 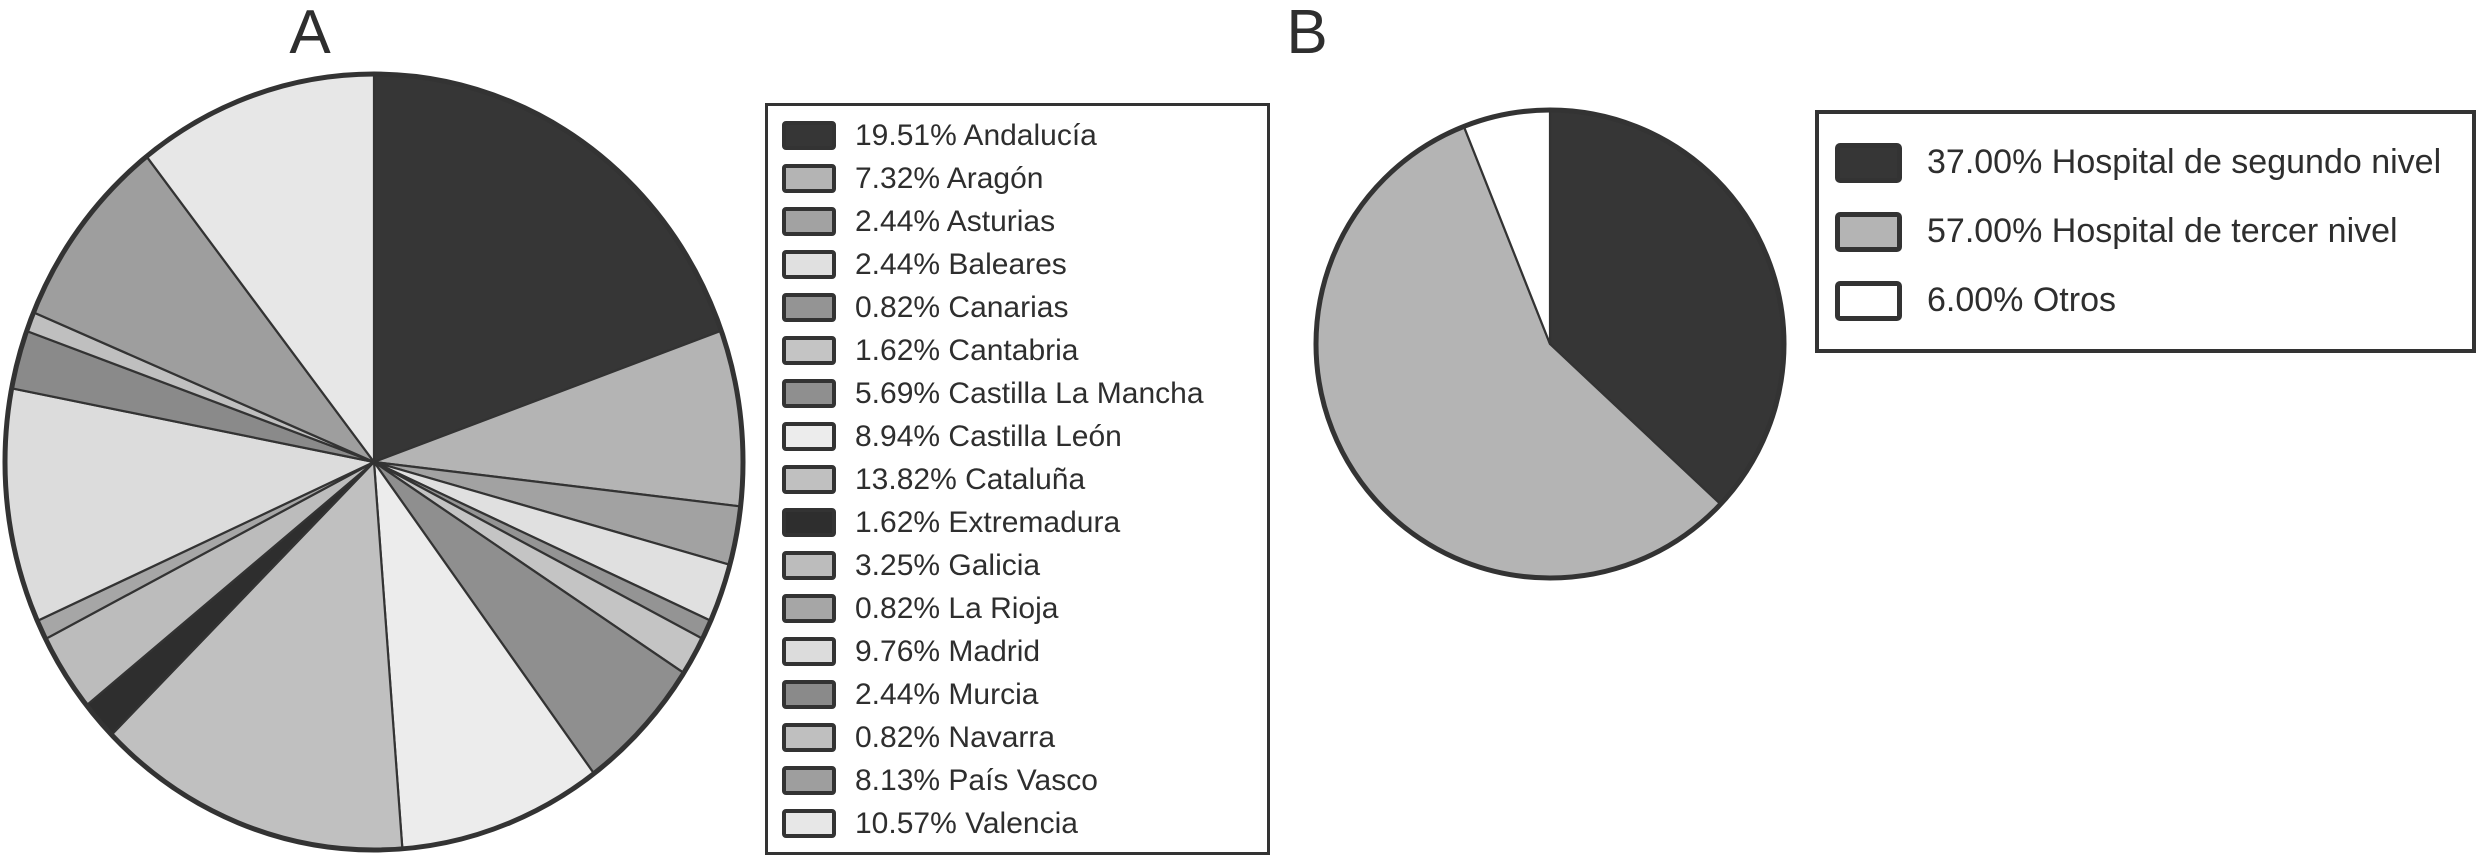 I want to click on legend-item: 6.00% Otros, so click(x=2153, y=300).